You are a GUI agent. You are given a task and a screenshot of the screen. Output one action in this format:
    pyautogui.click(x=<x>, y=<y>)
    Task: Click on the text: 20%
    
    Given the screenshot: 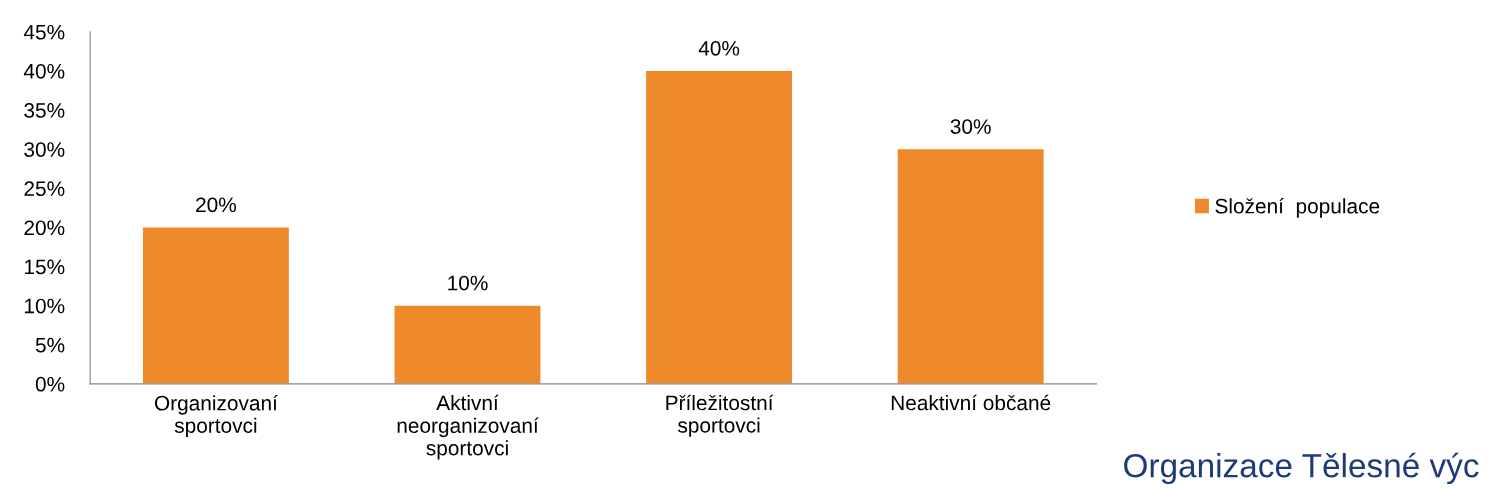 What is the action you would take?
    pyautogui.click(x=216, y=205)
    